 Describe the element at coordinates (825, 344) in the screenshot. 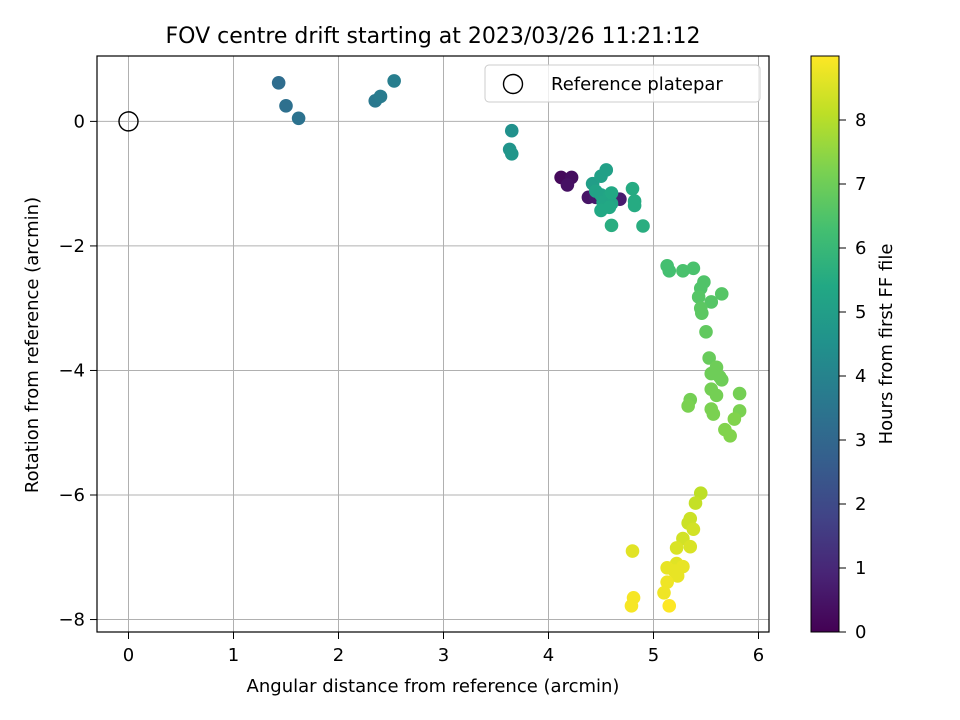

I see `colorbar-gradient` at that location.